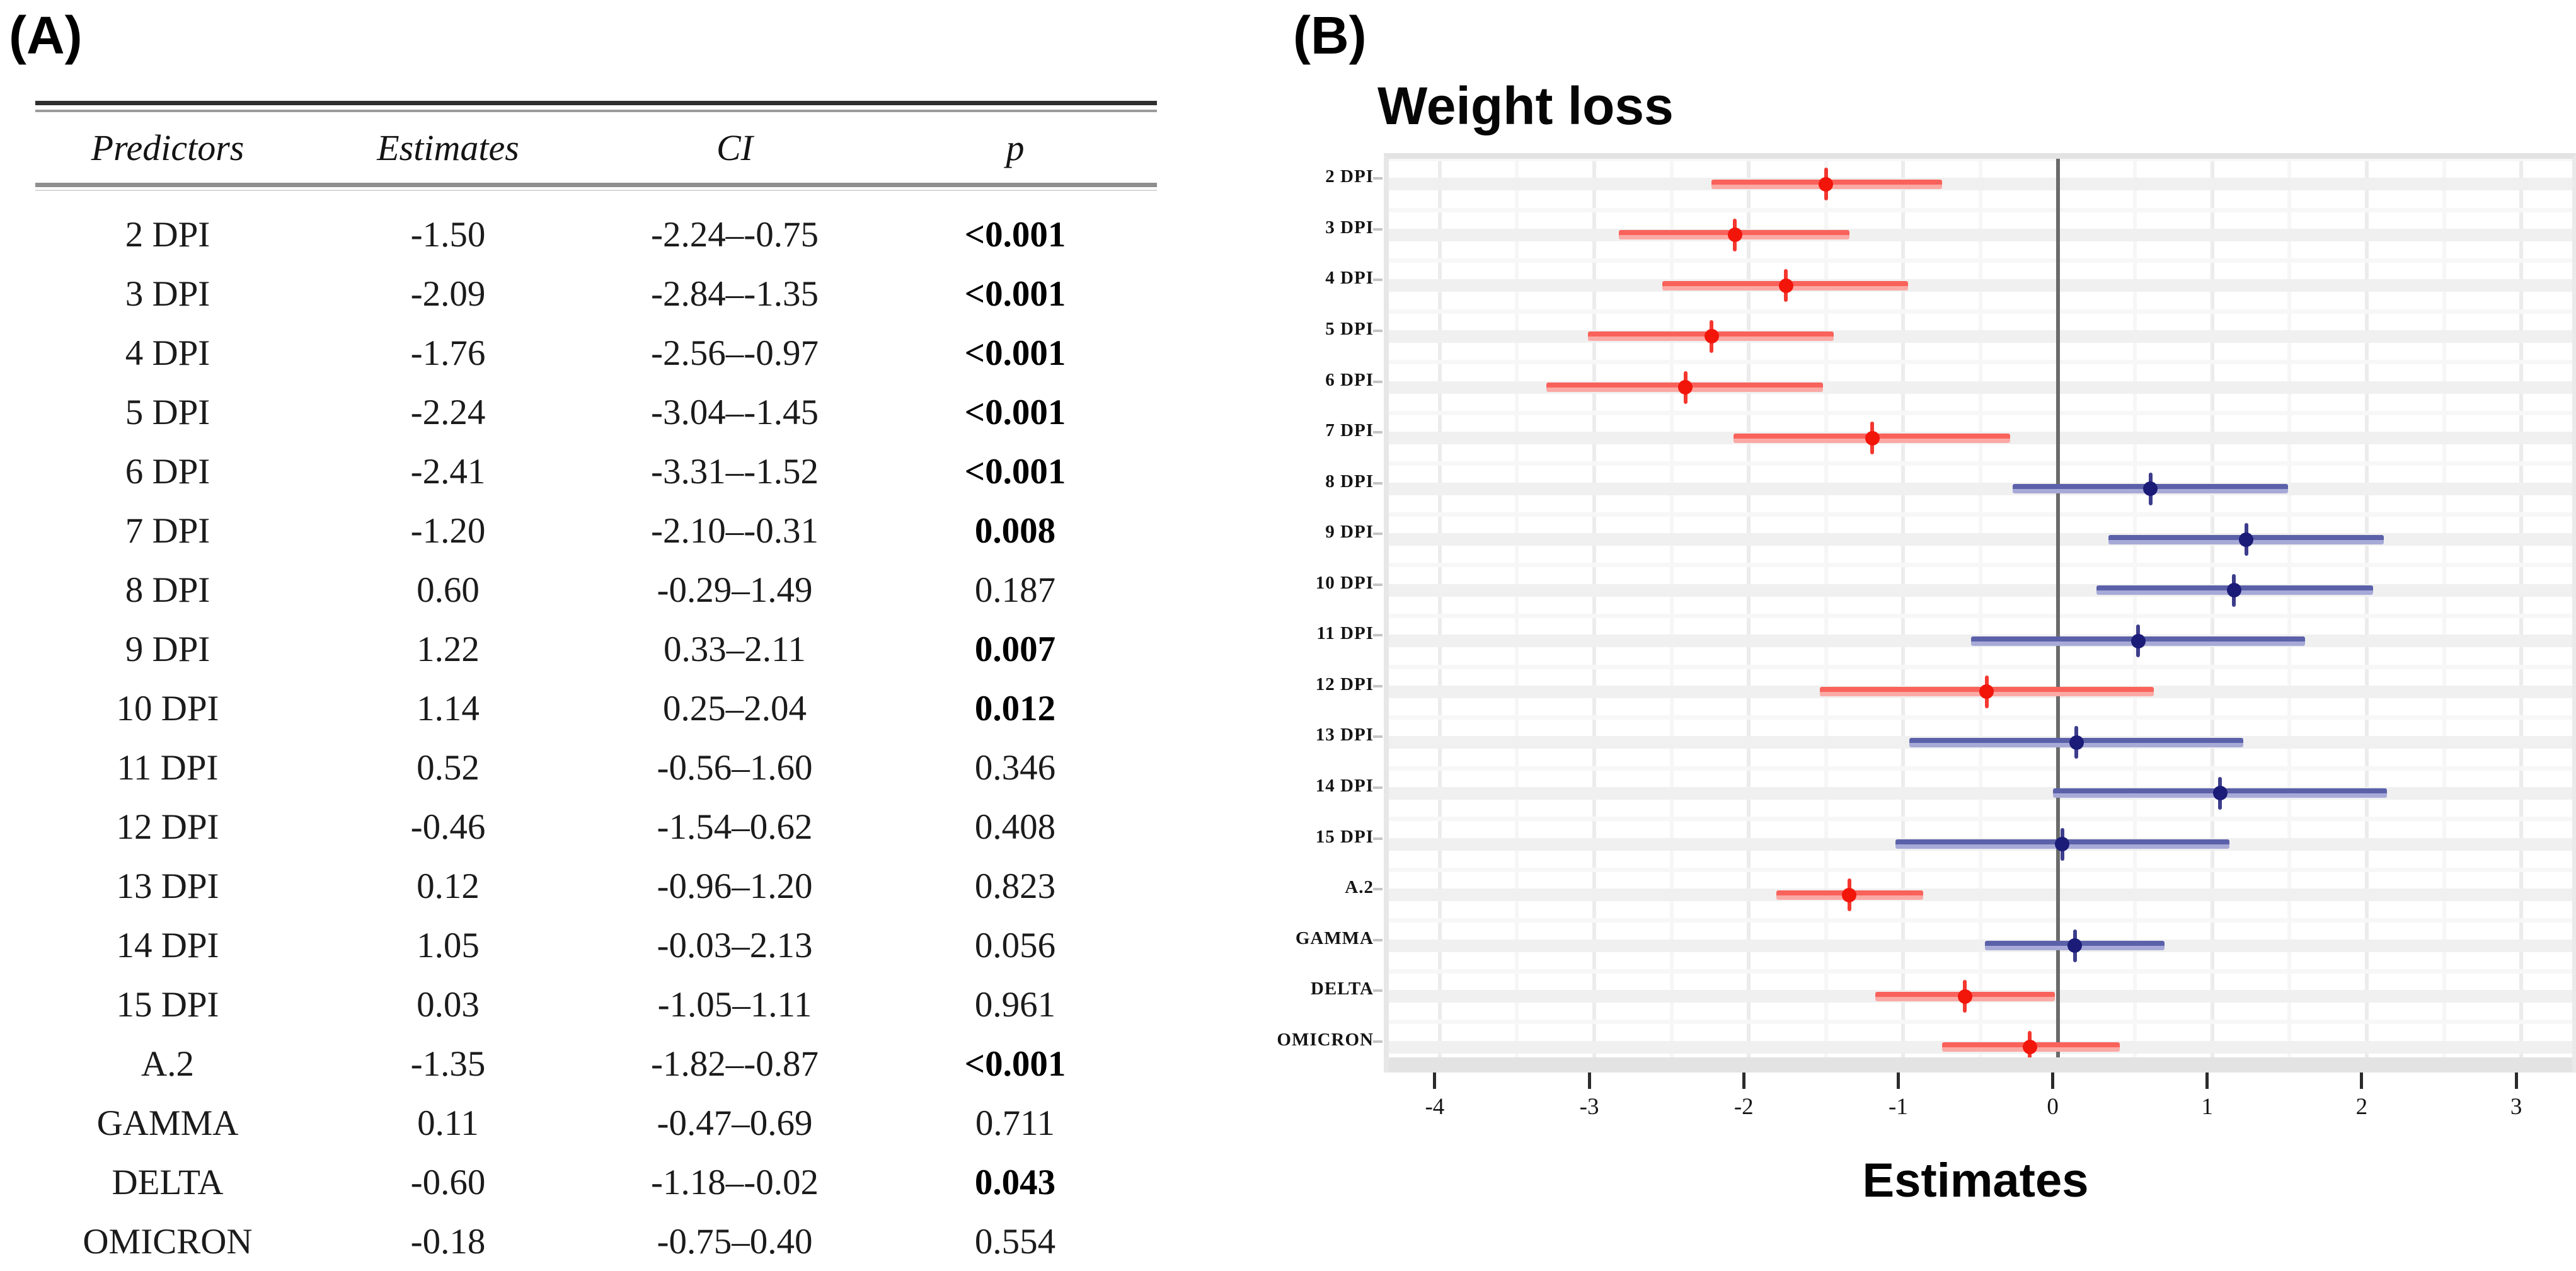 The height and width of the screenshot is (1271, 2576). I want to click on table-row: 14 DPI 1.05 -0.03–2.13 0.056, so click(596, 945).